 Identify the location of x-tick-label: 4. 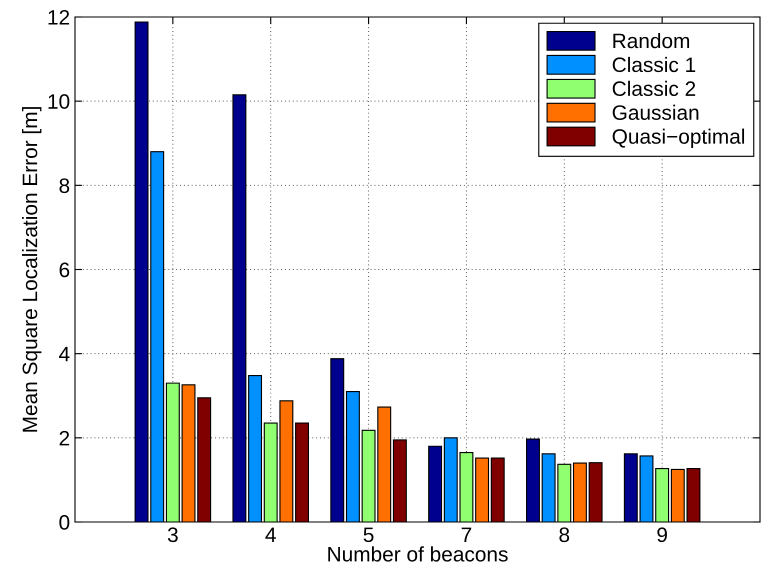
(270, 535).